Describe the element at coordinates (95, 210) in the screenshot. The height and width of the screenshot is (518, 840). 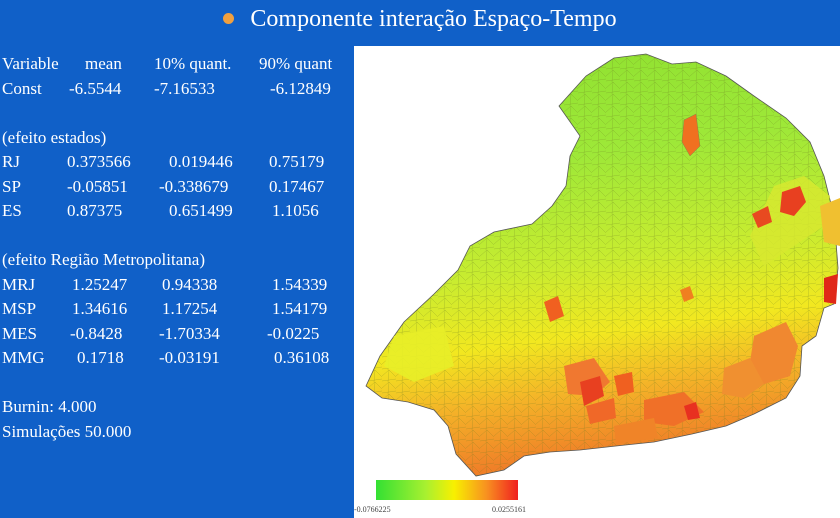
I see `cell-mean: 0.87375` at that location.